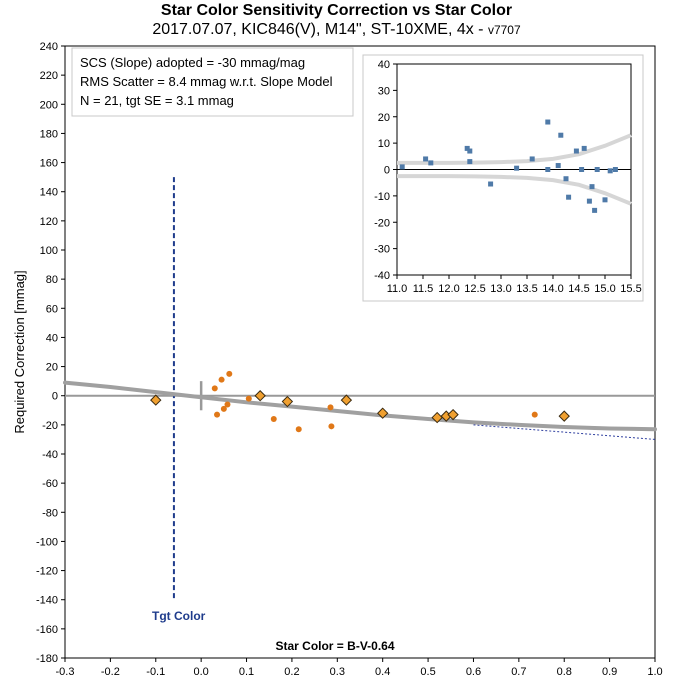  Describe the element at coordinates (47, 542) in the screenshot. I see `y-tick-label: -100` at that location.